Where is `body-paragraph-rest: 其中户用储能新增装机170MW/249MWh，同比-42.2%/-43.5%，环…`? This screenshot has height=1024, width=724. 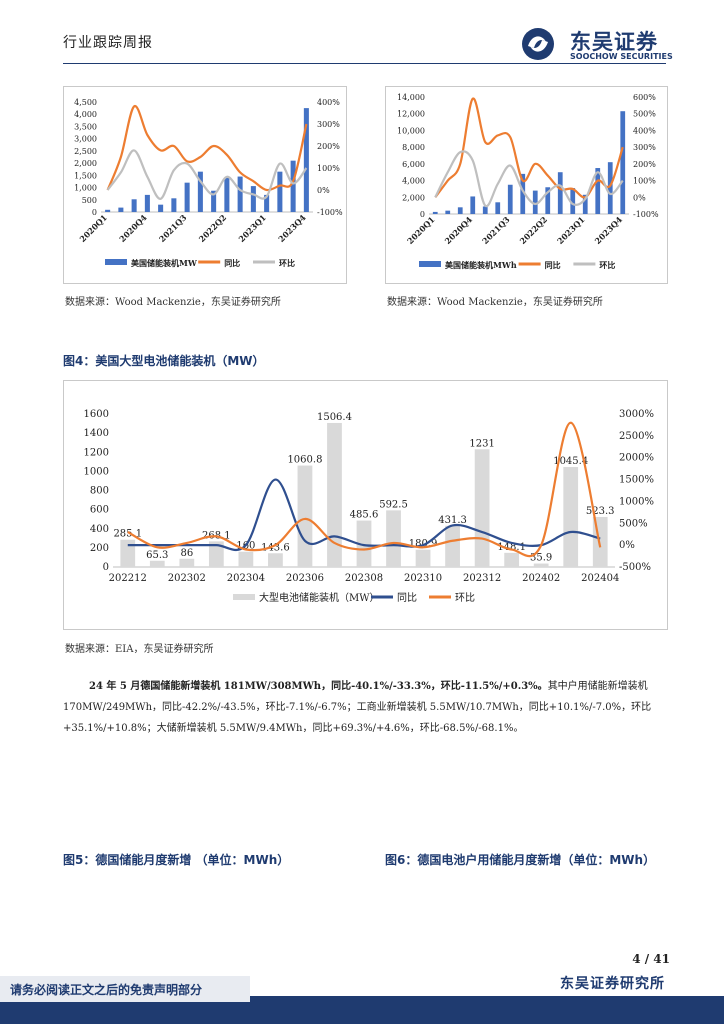 body-paragraph-rest: 其中户用储能新增装机170MW/249MWh，同比-42.2%/-43.5%，环… is located at coordinates (357, 707).